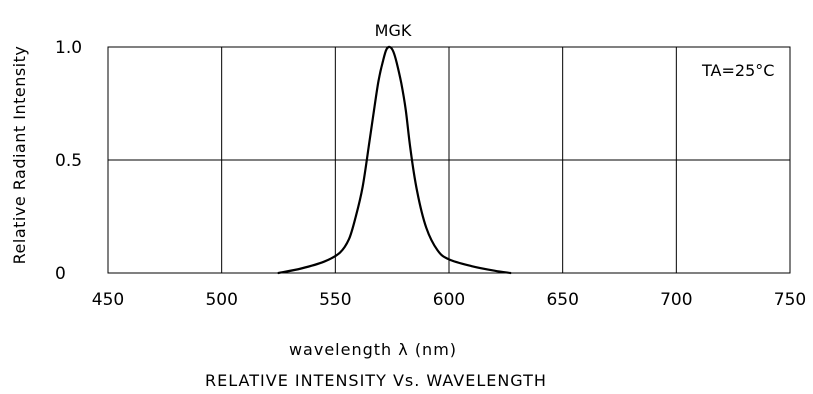  Describe the element at coordinates (68, 48) in the screenshot. I see `y-tick-label: 1.0` at that location.